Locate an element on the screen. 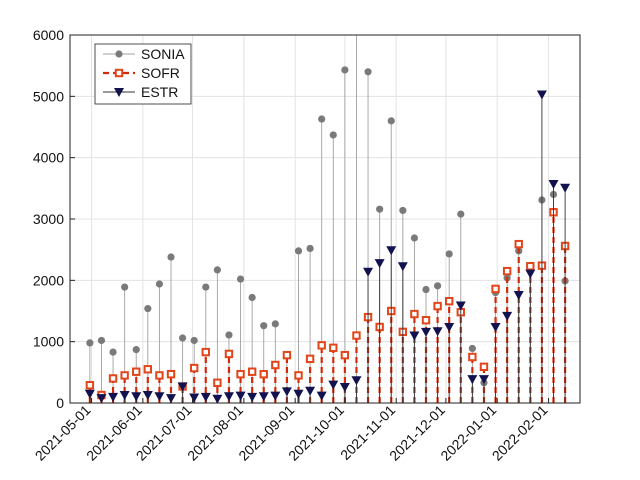  legend-label: SOFR is located at coordinates (160, 73).